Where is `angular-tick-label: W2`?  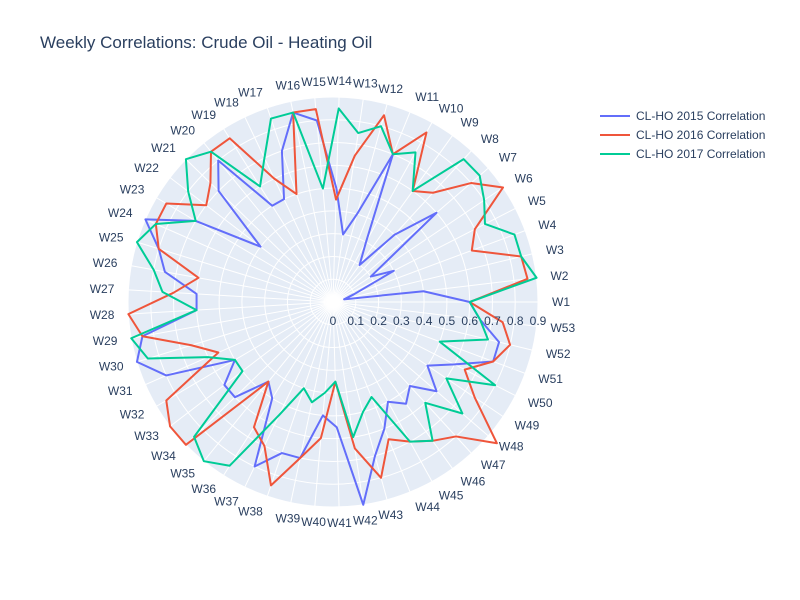
angular-tick-label: W2 is located at coordinates (559, 276).